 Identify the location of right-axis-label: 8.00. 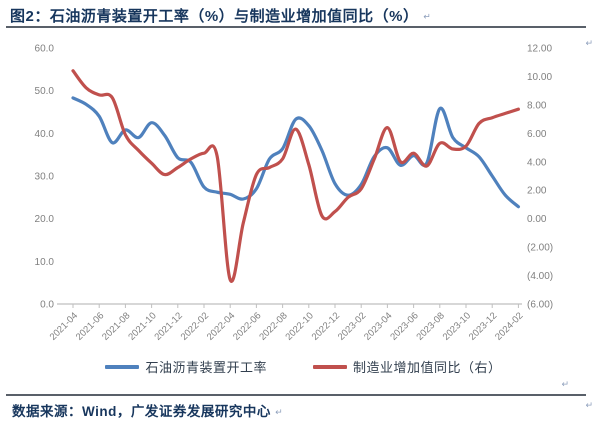
(537, 105).